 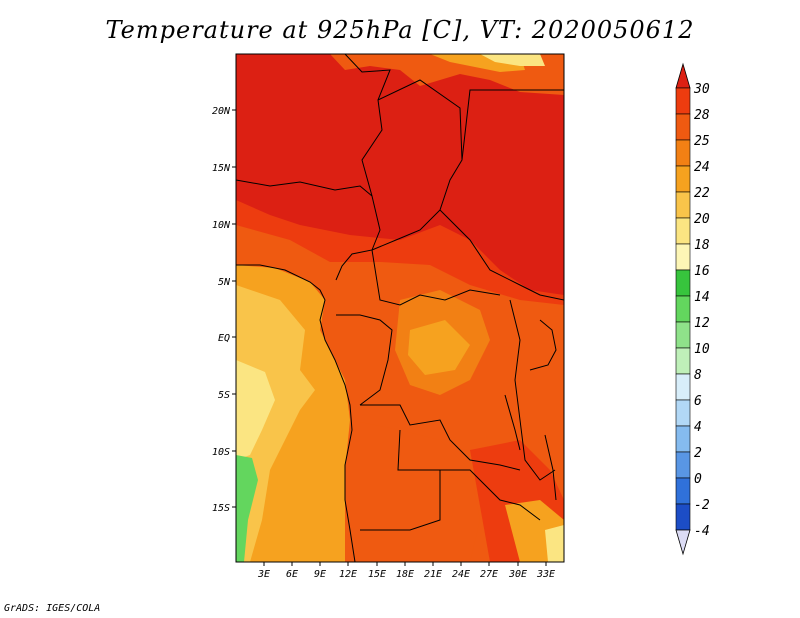 What do you see at coordinates (501, 255) in the screenshot?
I see `border-car-sudan` at bounding box center [501, 255].